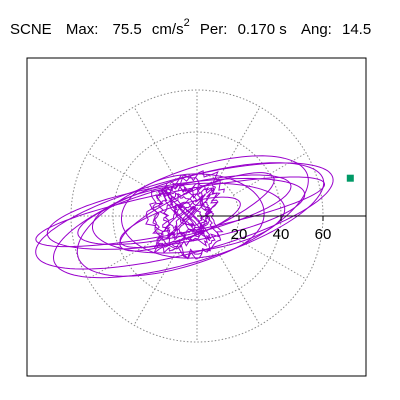 The width and height of the screenshot is (400, 400). Describe the element at coordinates (262, 29) in the screenshot. I see `per-value: 0.170 s` at that location.